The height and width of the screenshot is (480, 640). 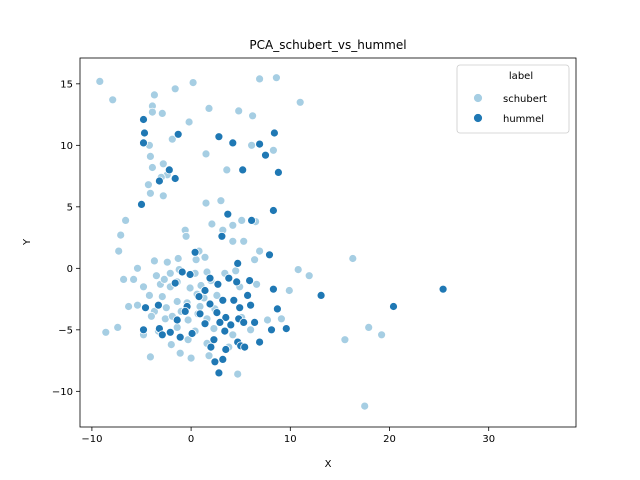 What do you see at coordinates (191, 439) in the screenshot?
I see `x-tick-label-0: 0` at bounding box center [191, 439].